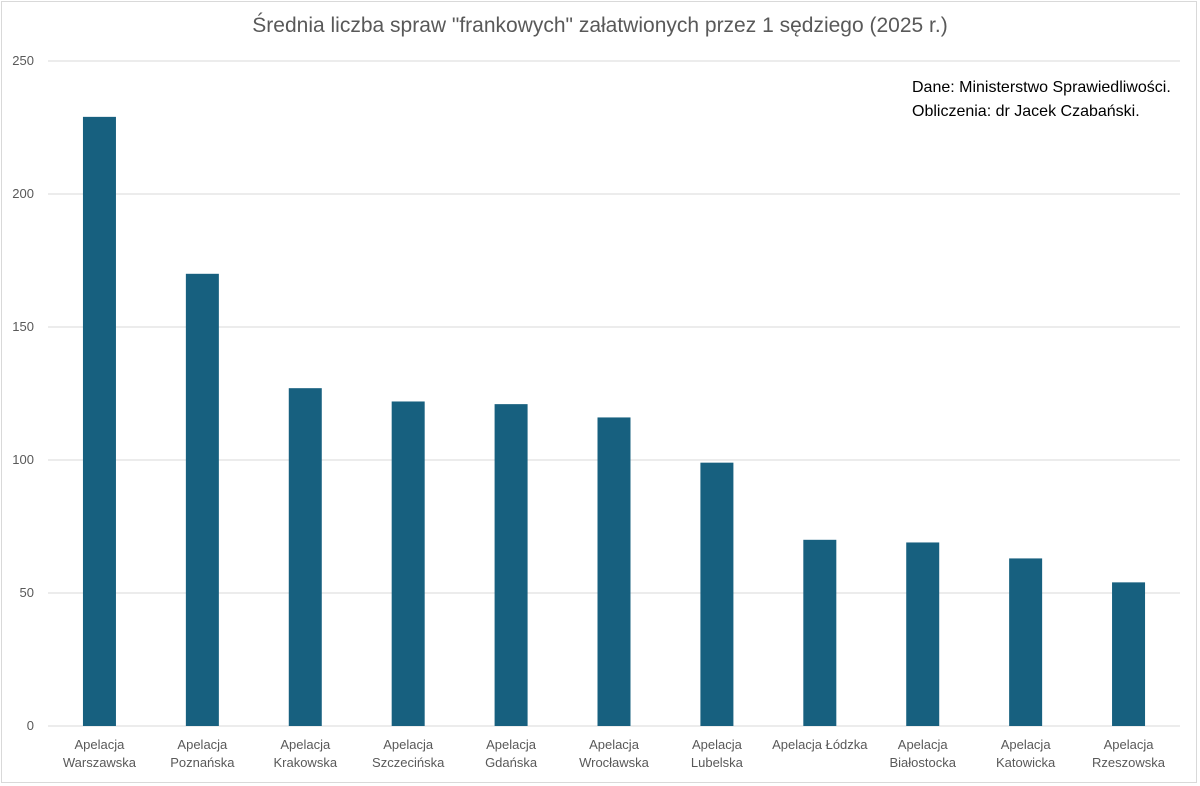  Describe the element at coordinates (23, 60) in the screenshot. I see `y-tick-label: 250` at that location.